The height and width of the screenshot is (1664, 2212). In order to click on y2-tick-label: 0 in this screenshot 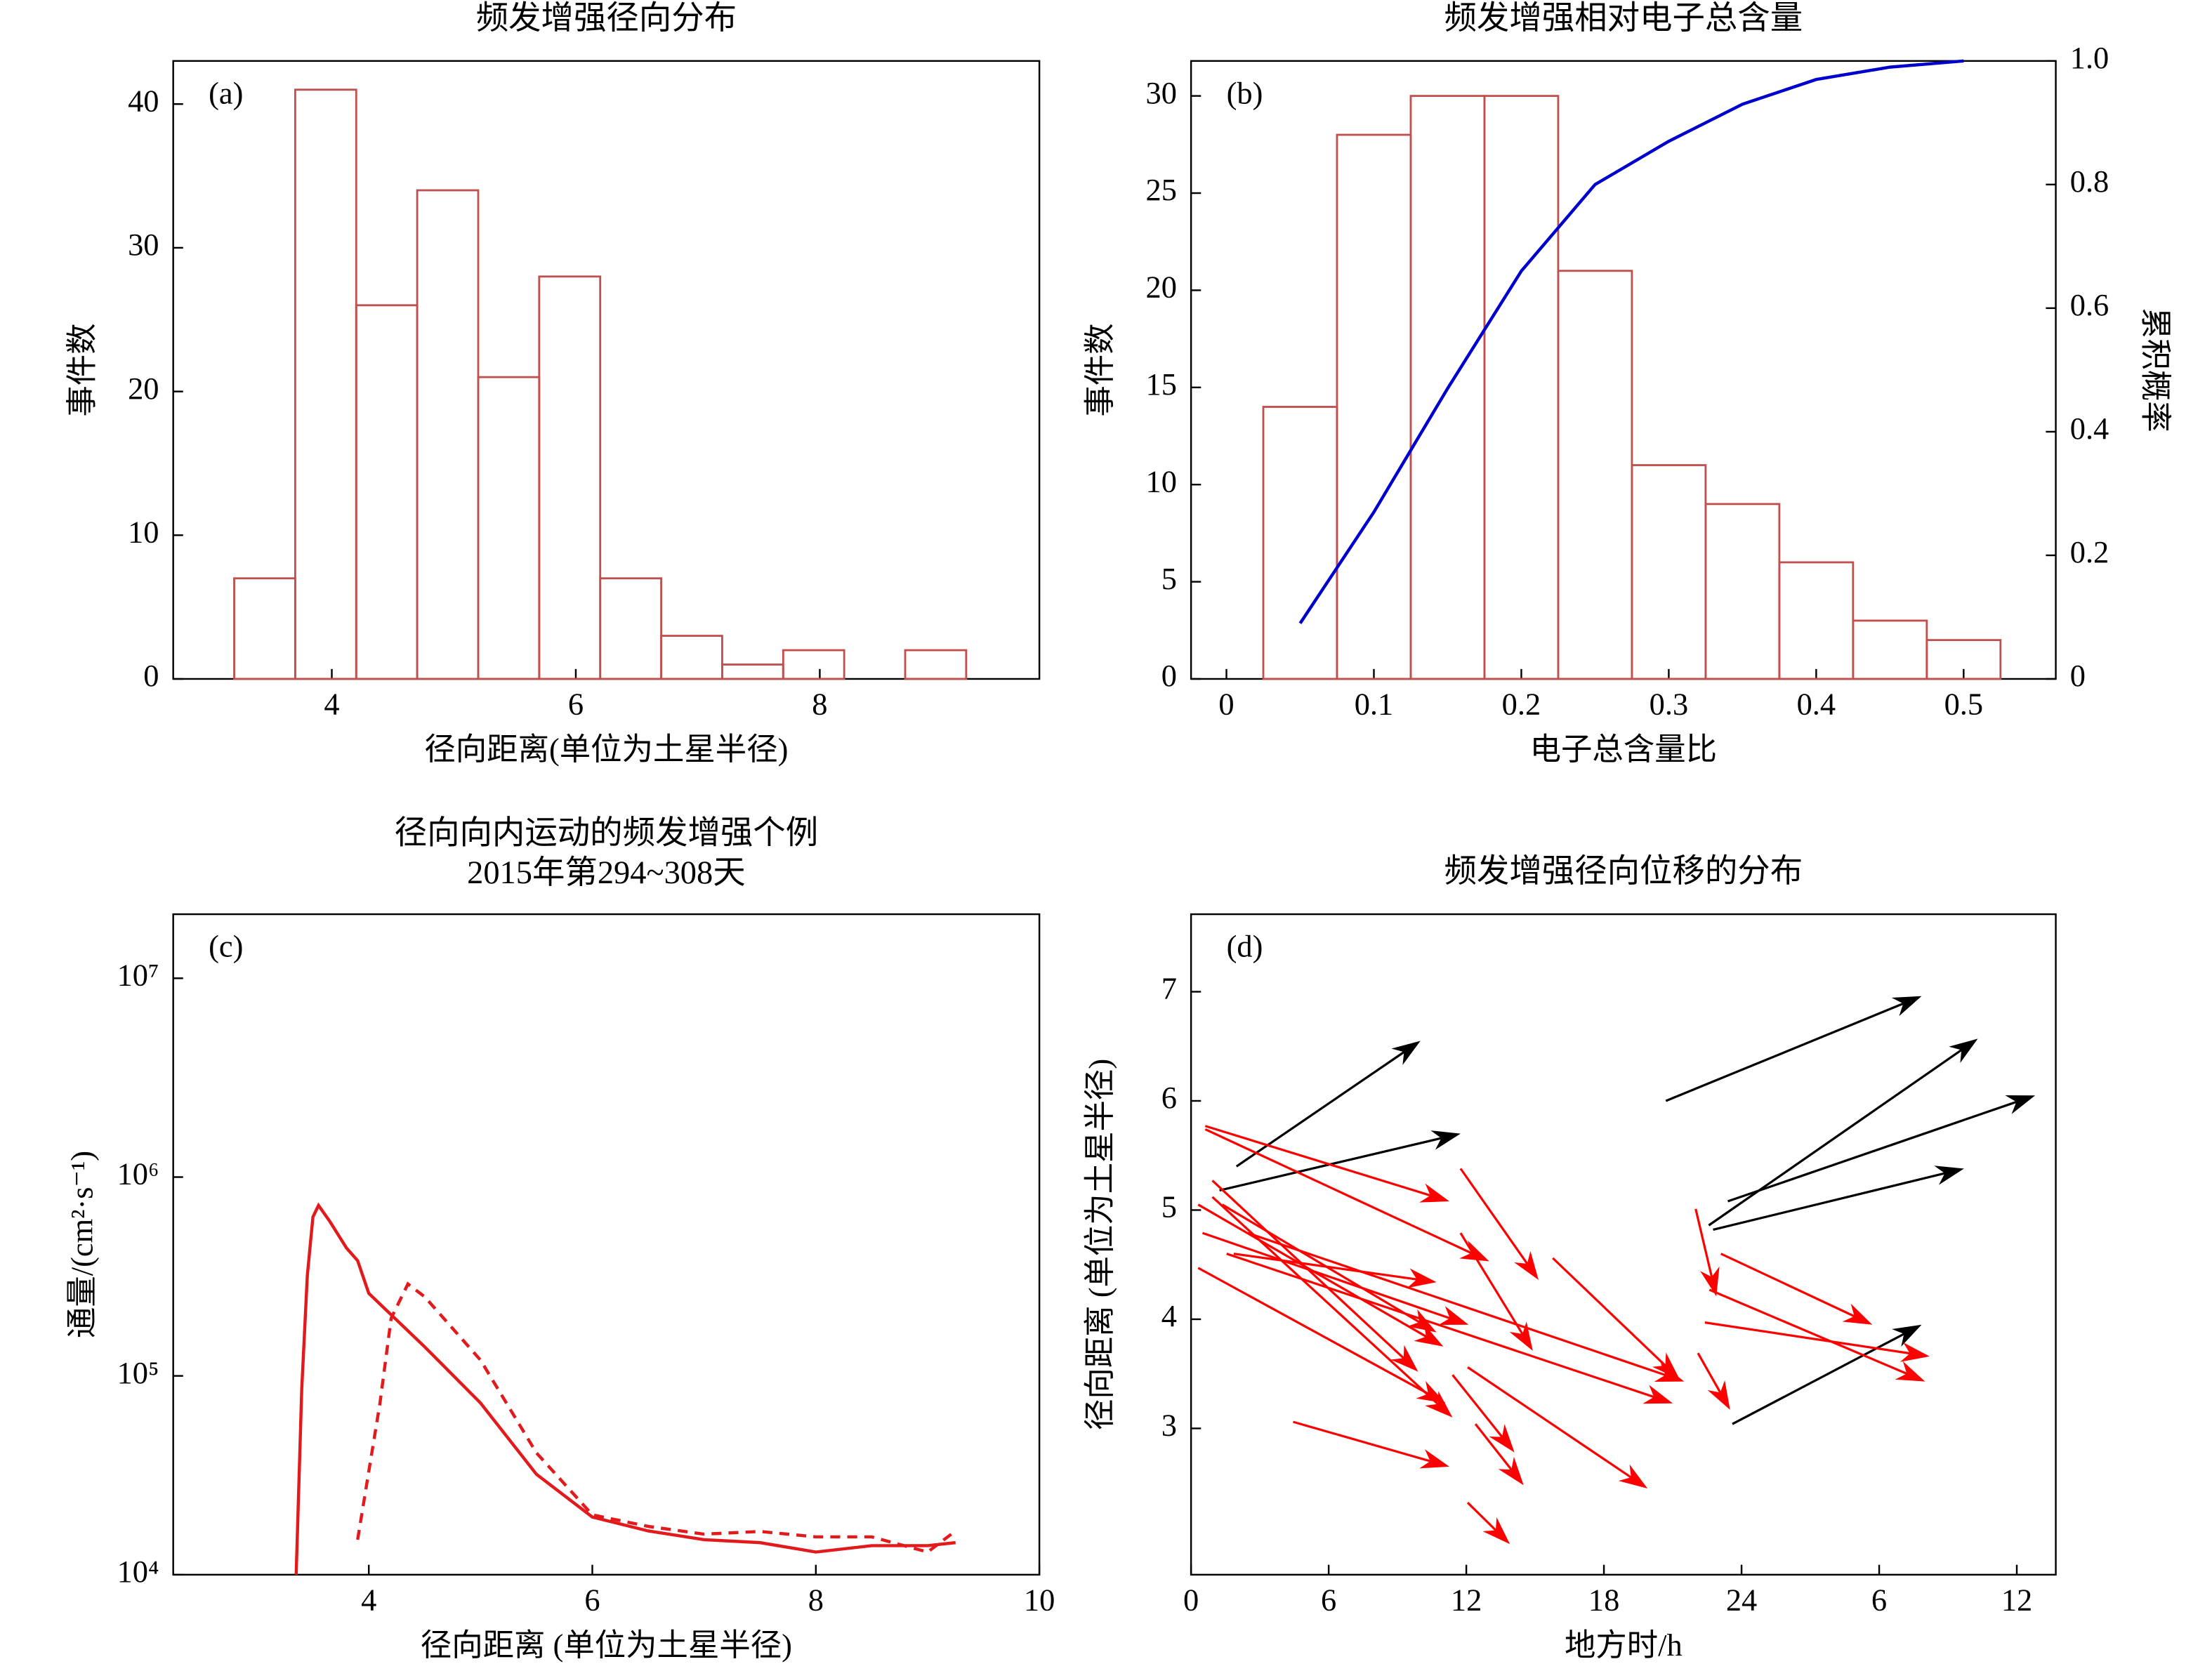, I will do `click(2078, 675)`.